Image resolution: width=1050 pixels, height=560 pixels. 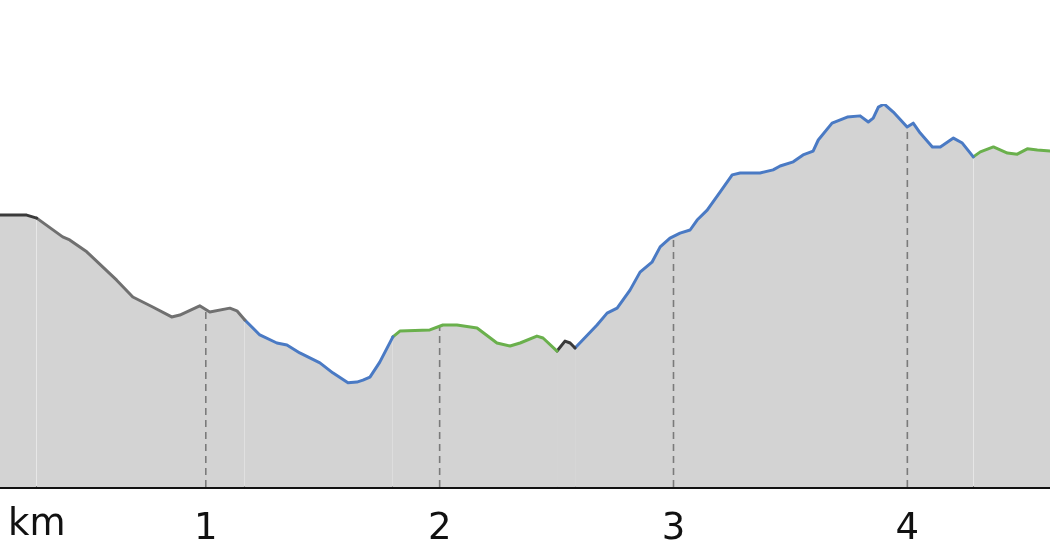 What do you see at coordinates (37, 523) in the screenshot?
I see `x-axis-title: km` at bounding box center [37, 523].